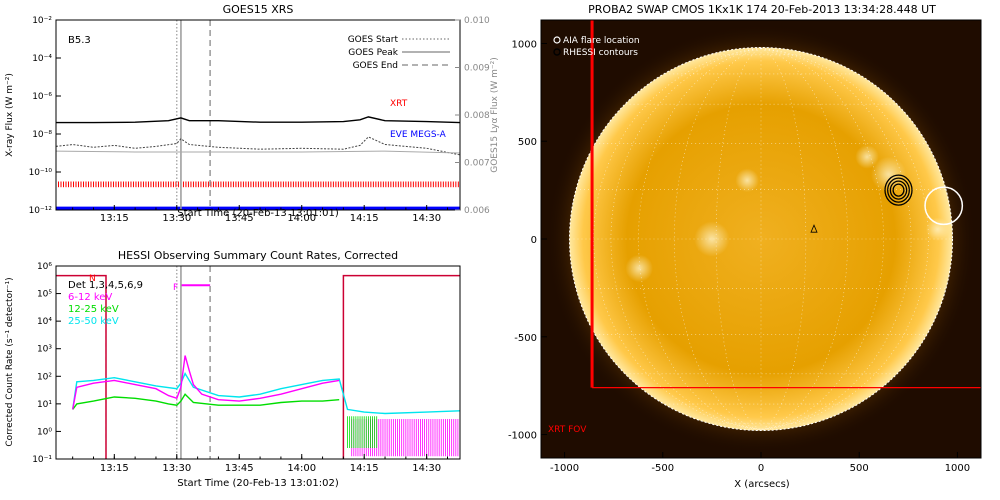 This screenshot has width=1000, height=500. I want to click on goes-ylabel: X-ray Flux (W m⁻²), so click(10, 115).